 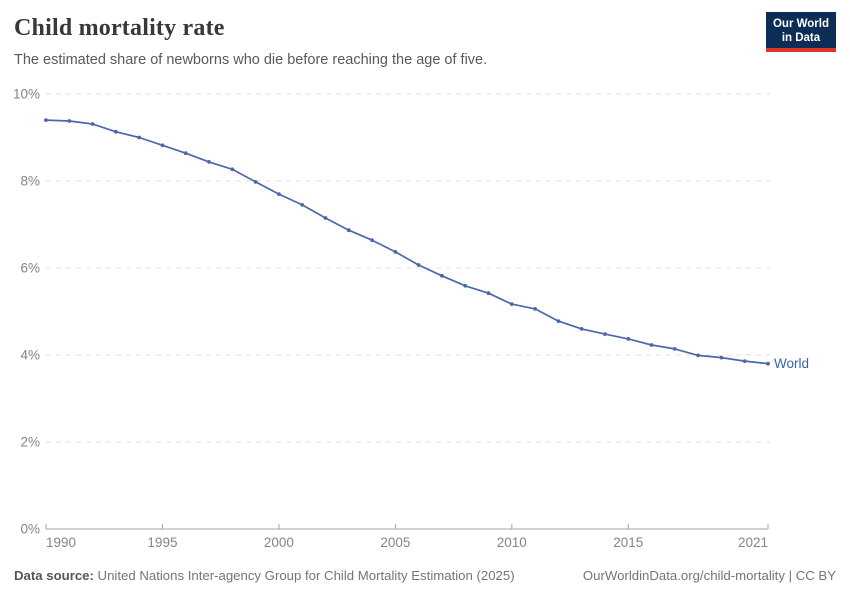 What do you see at coordinates (30, 529) in the screenshot?
I see `y-axis-tick-label: 0%` at bounding box center [30, 529].